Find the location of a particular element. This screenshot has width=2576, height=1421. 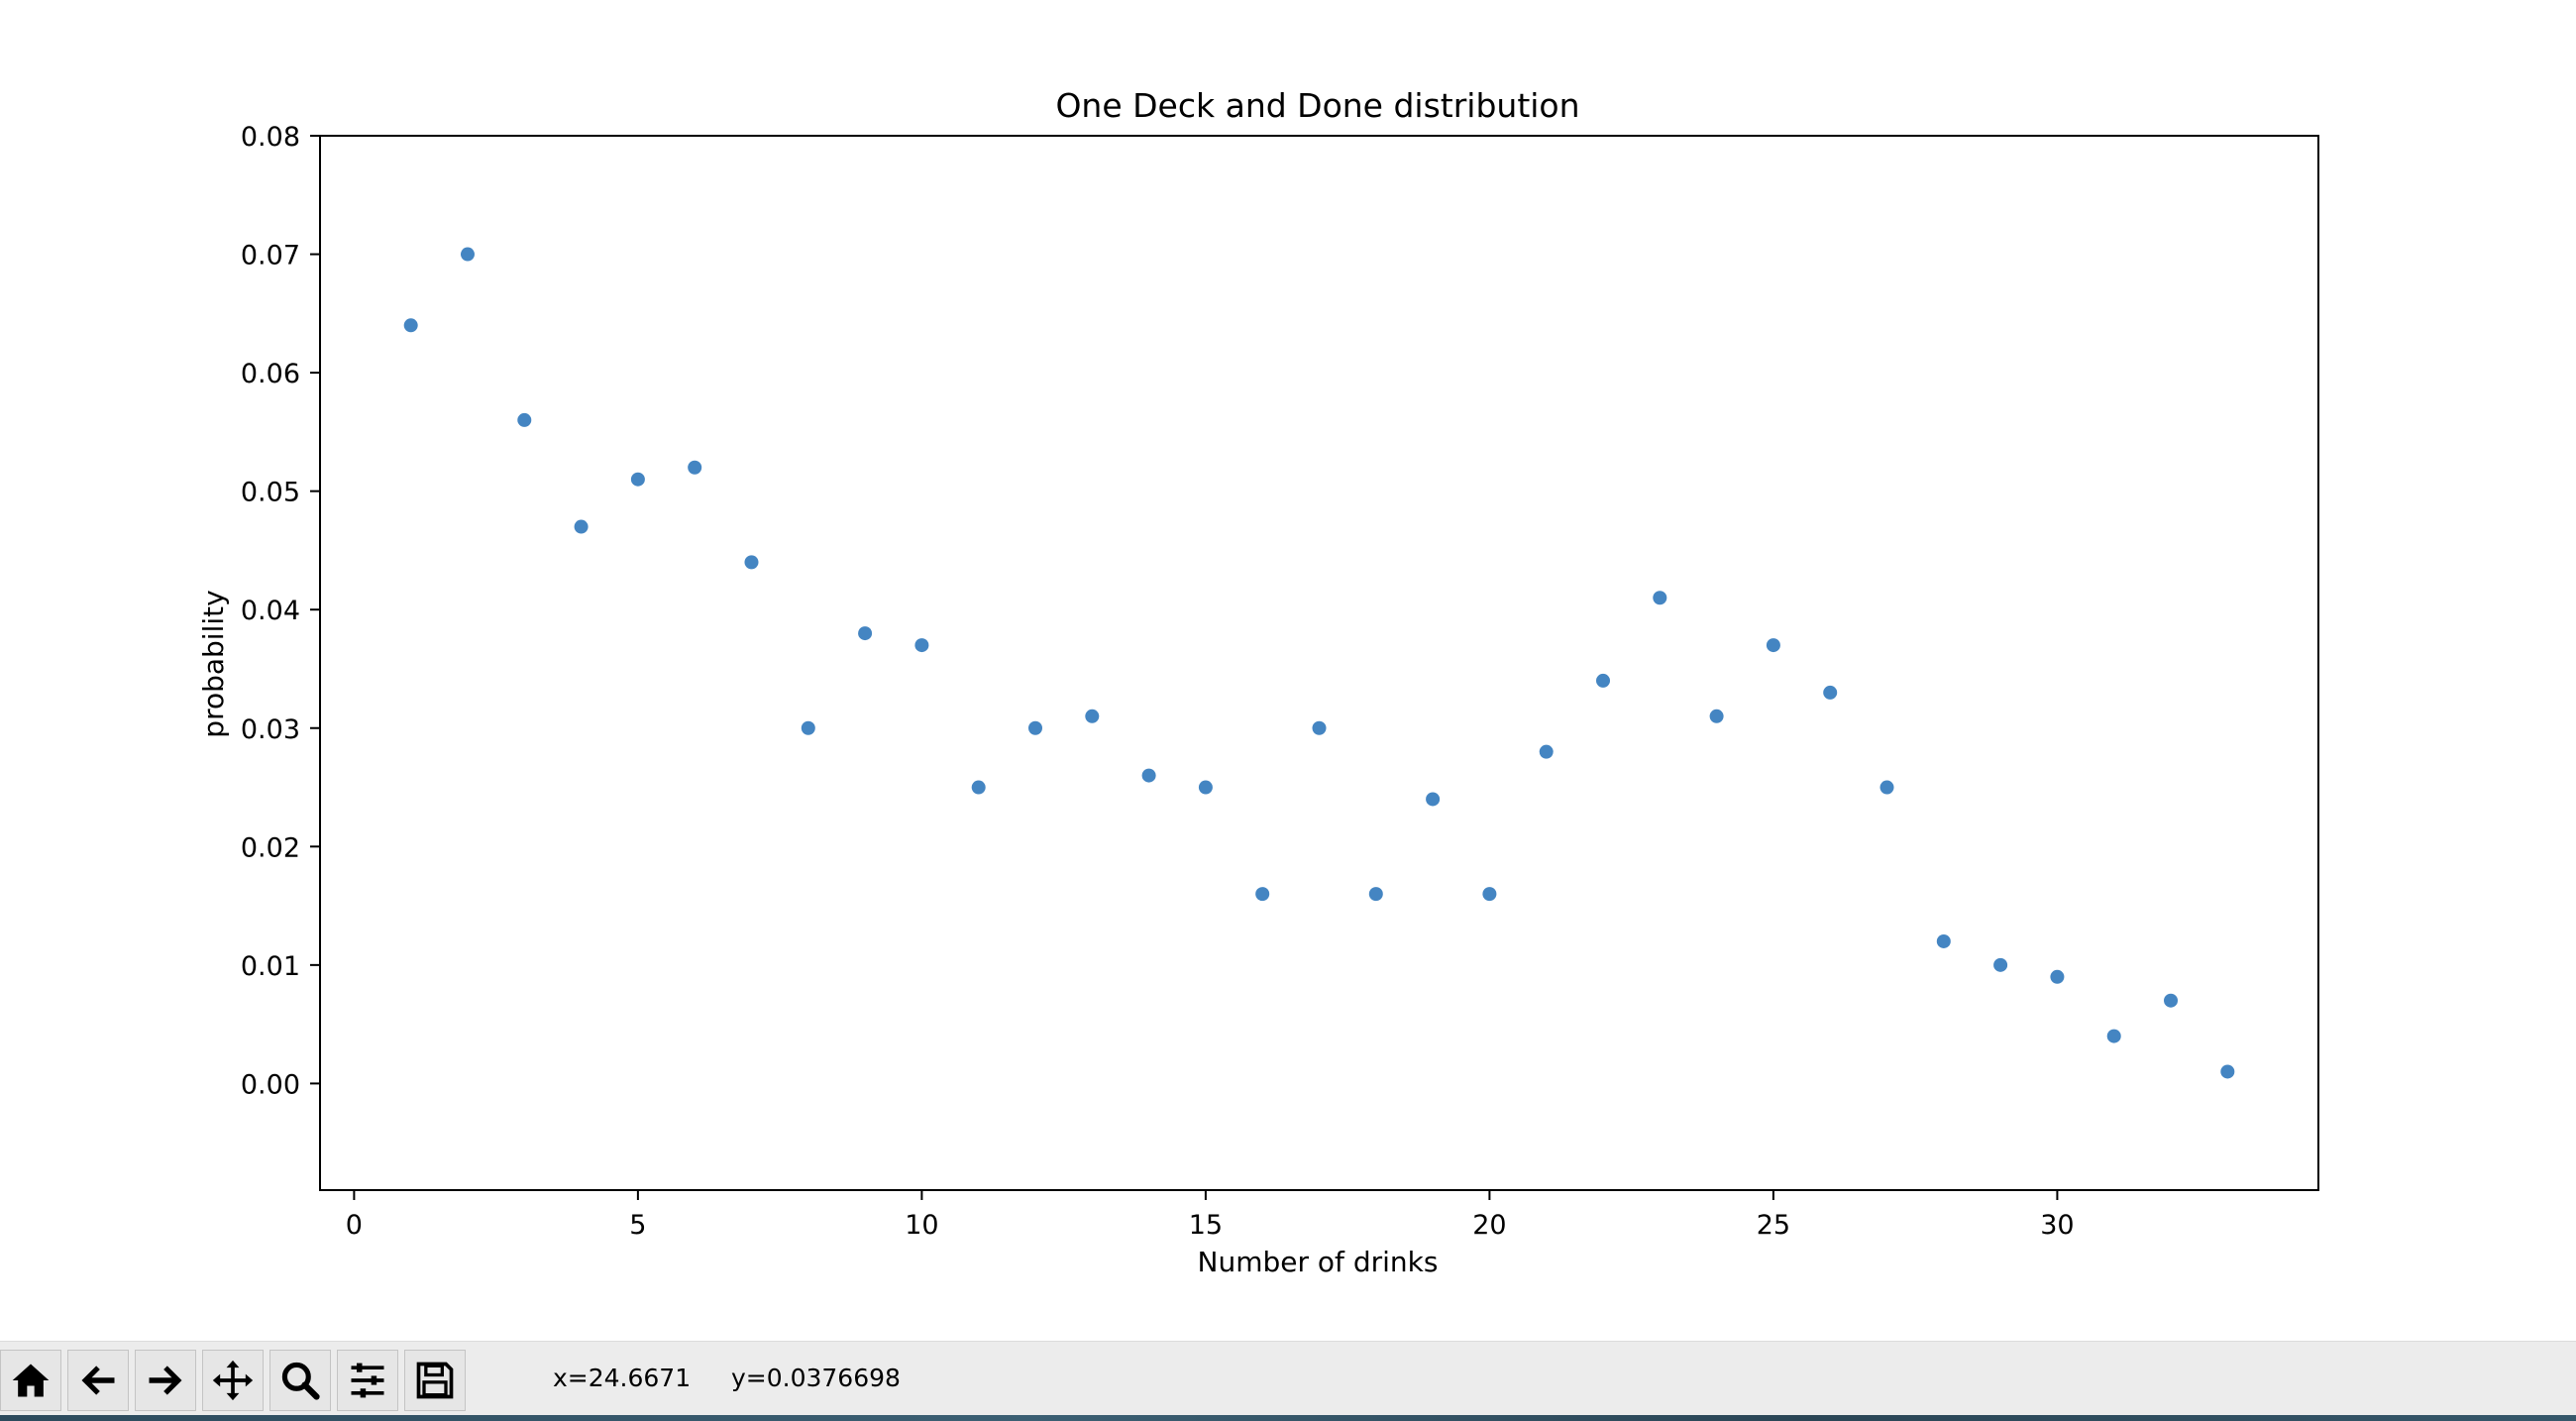

zoom-button is located at coordinates (300, 1380).